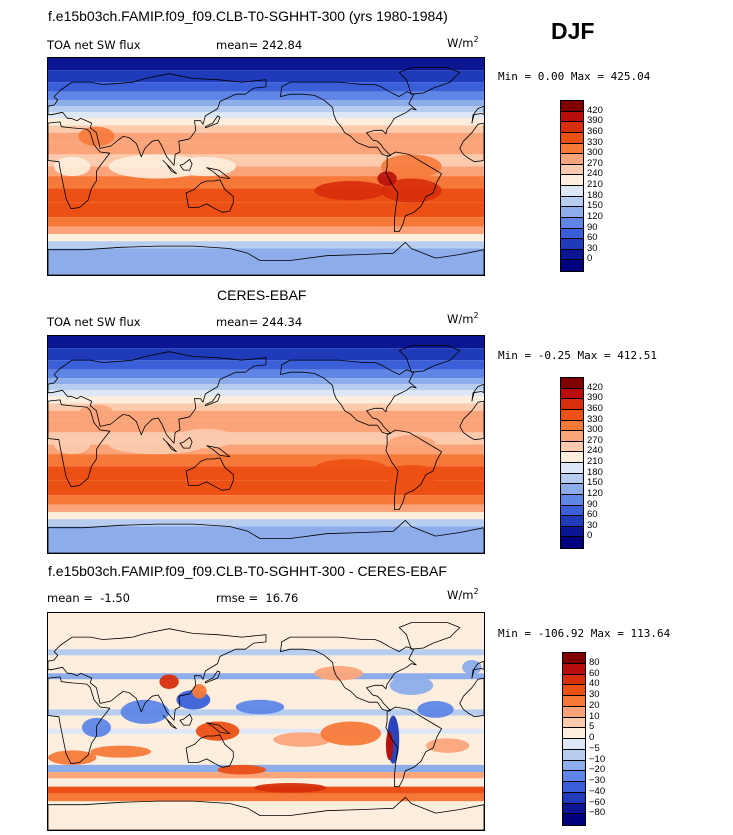 The image size is (733, 835). Describe the element at coordinates (94, 45) in the screenshot. I see `panel1-variable: TOA net SW flux` at that location.